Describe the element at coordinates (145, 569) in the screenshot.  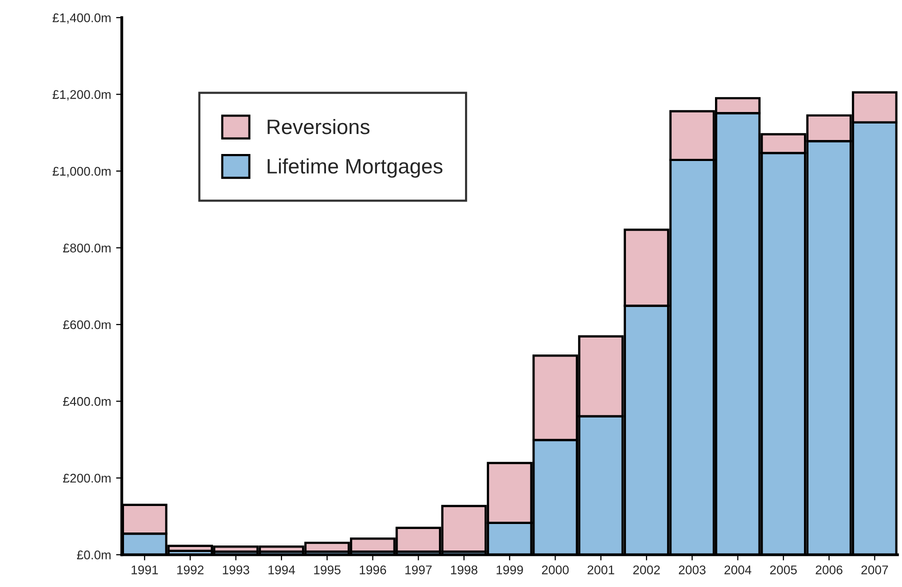
I see `x-tick-label: 1991` at that location.